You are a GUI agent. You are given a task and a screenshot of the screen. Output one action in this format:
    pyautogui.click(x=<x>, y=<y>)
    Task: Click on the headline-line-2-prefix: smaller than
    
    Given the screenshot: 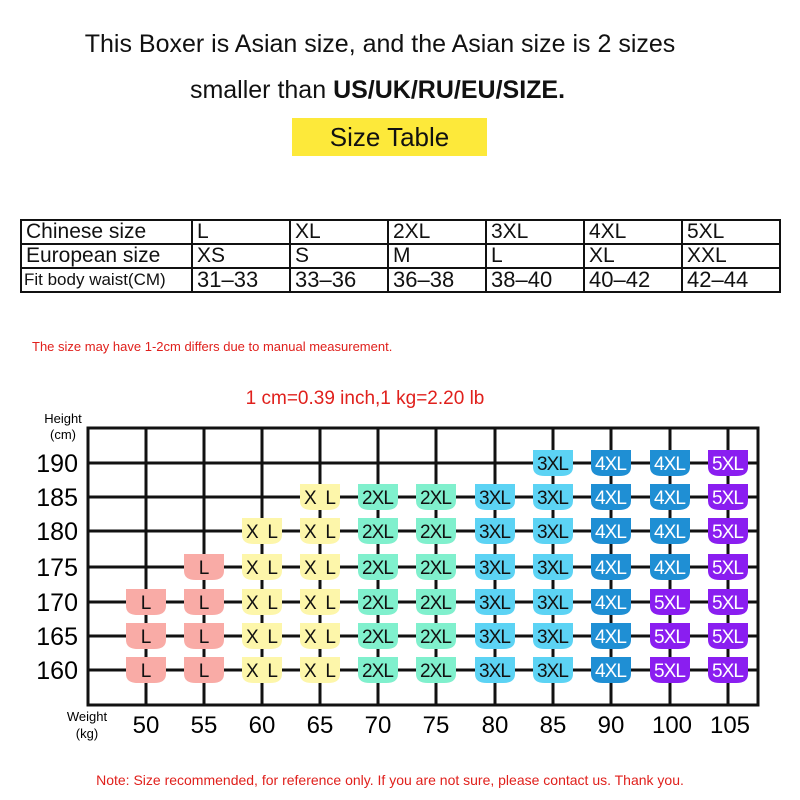 What is the action you would take?
    pyautogui.click(x=261, y=90)
    